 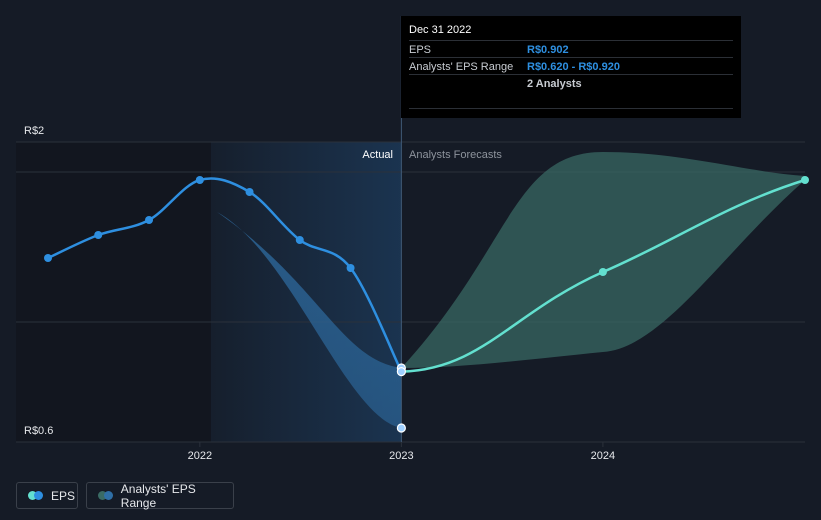 What do you see at coordinates (309, 320) in the screenshot?
I see `past-eps-range-area` at bounding box center [309, 320].